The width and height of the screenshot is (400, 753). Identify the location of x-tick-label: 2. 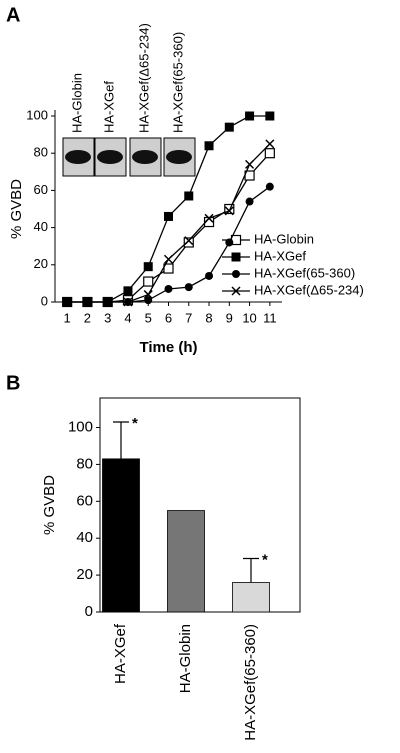
(87, 317).